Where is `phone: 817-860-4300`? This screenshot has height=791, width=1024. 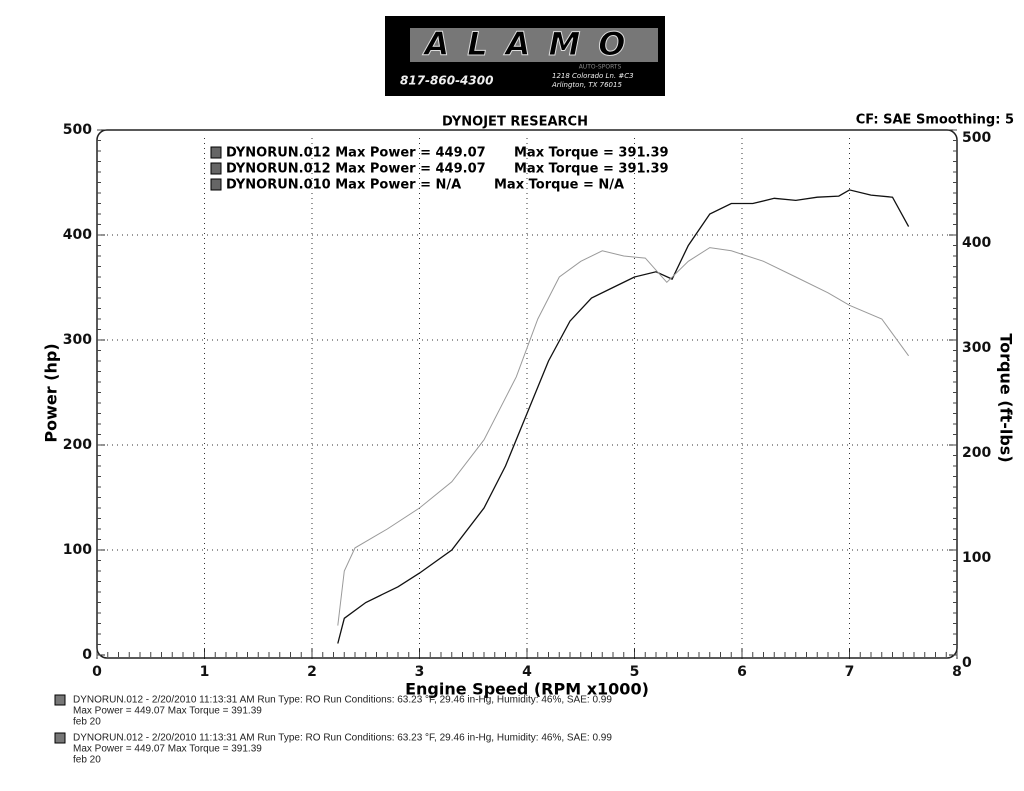
phone: 817-860-4300 is located at coordinates (446, 81).